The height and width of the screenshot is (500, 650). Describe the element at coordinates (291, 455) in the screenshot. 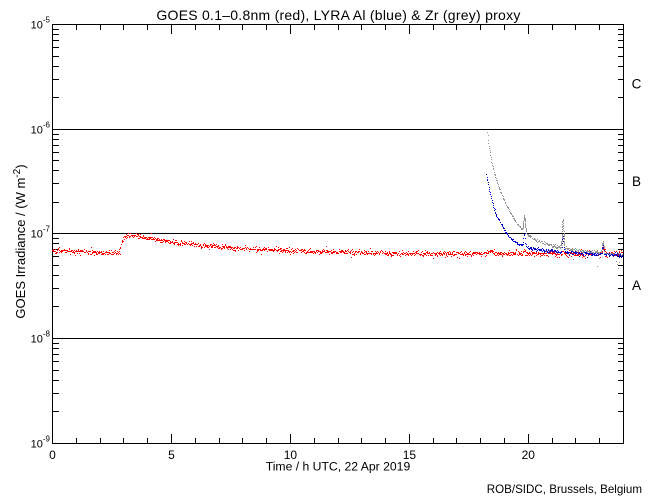

I see `svg-text: 10` at that location.